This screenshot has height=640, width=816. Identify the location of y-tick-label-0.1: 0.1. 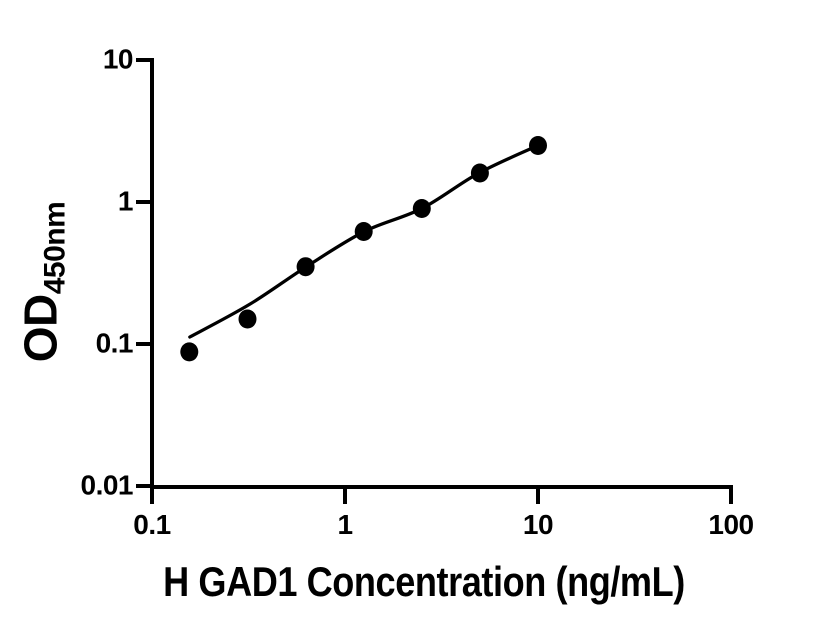
(114, 343).